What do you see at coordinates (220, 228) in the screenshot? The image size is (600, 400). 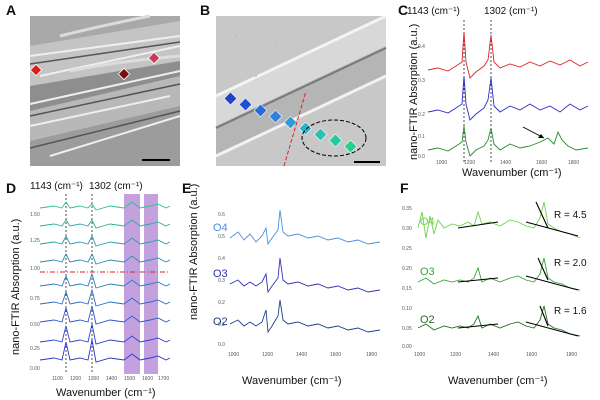 I see `series-label-o4: O4` at bounding box center [220, 228].